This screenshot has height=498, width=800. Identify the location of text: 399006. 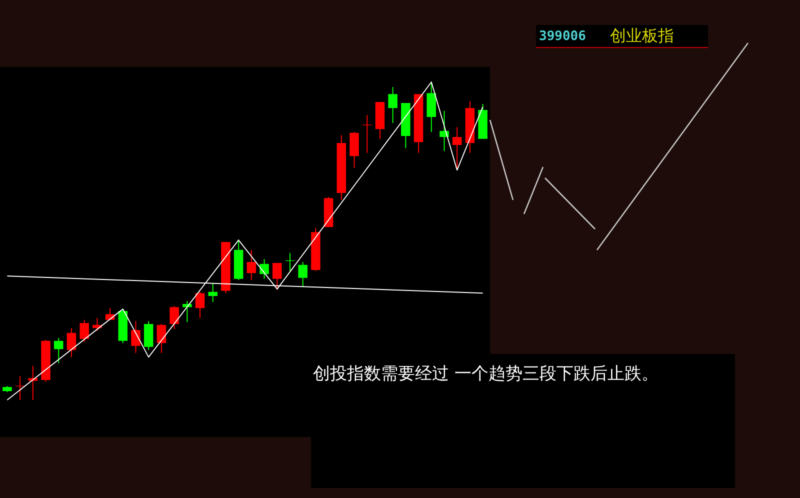
(562, 36).